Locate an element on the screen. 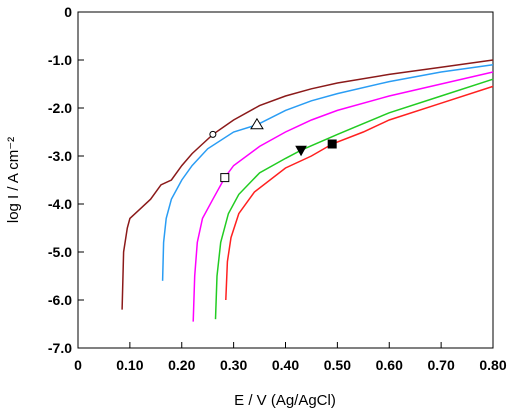 This screenshot has height=416, width=508. y-tick-label: -1.0 is located at coordinates (60, 60).